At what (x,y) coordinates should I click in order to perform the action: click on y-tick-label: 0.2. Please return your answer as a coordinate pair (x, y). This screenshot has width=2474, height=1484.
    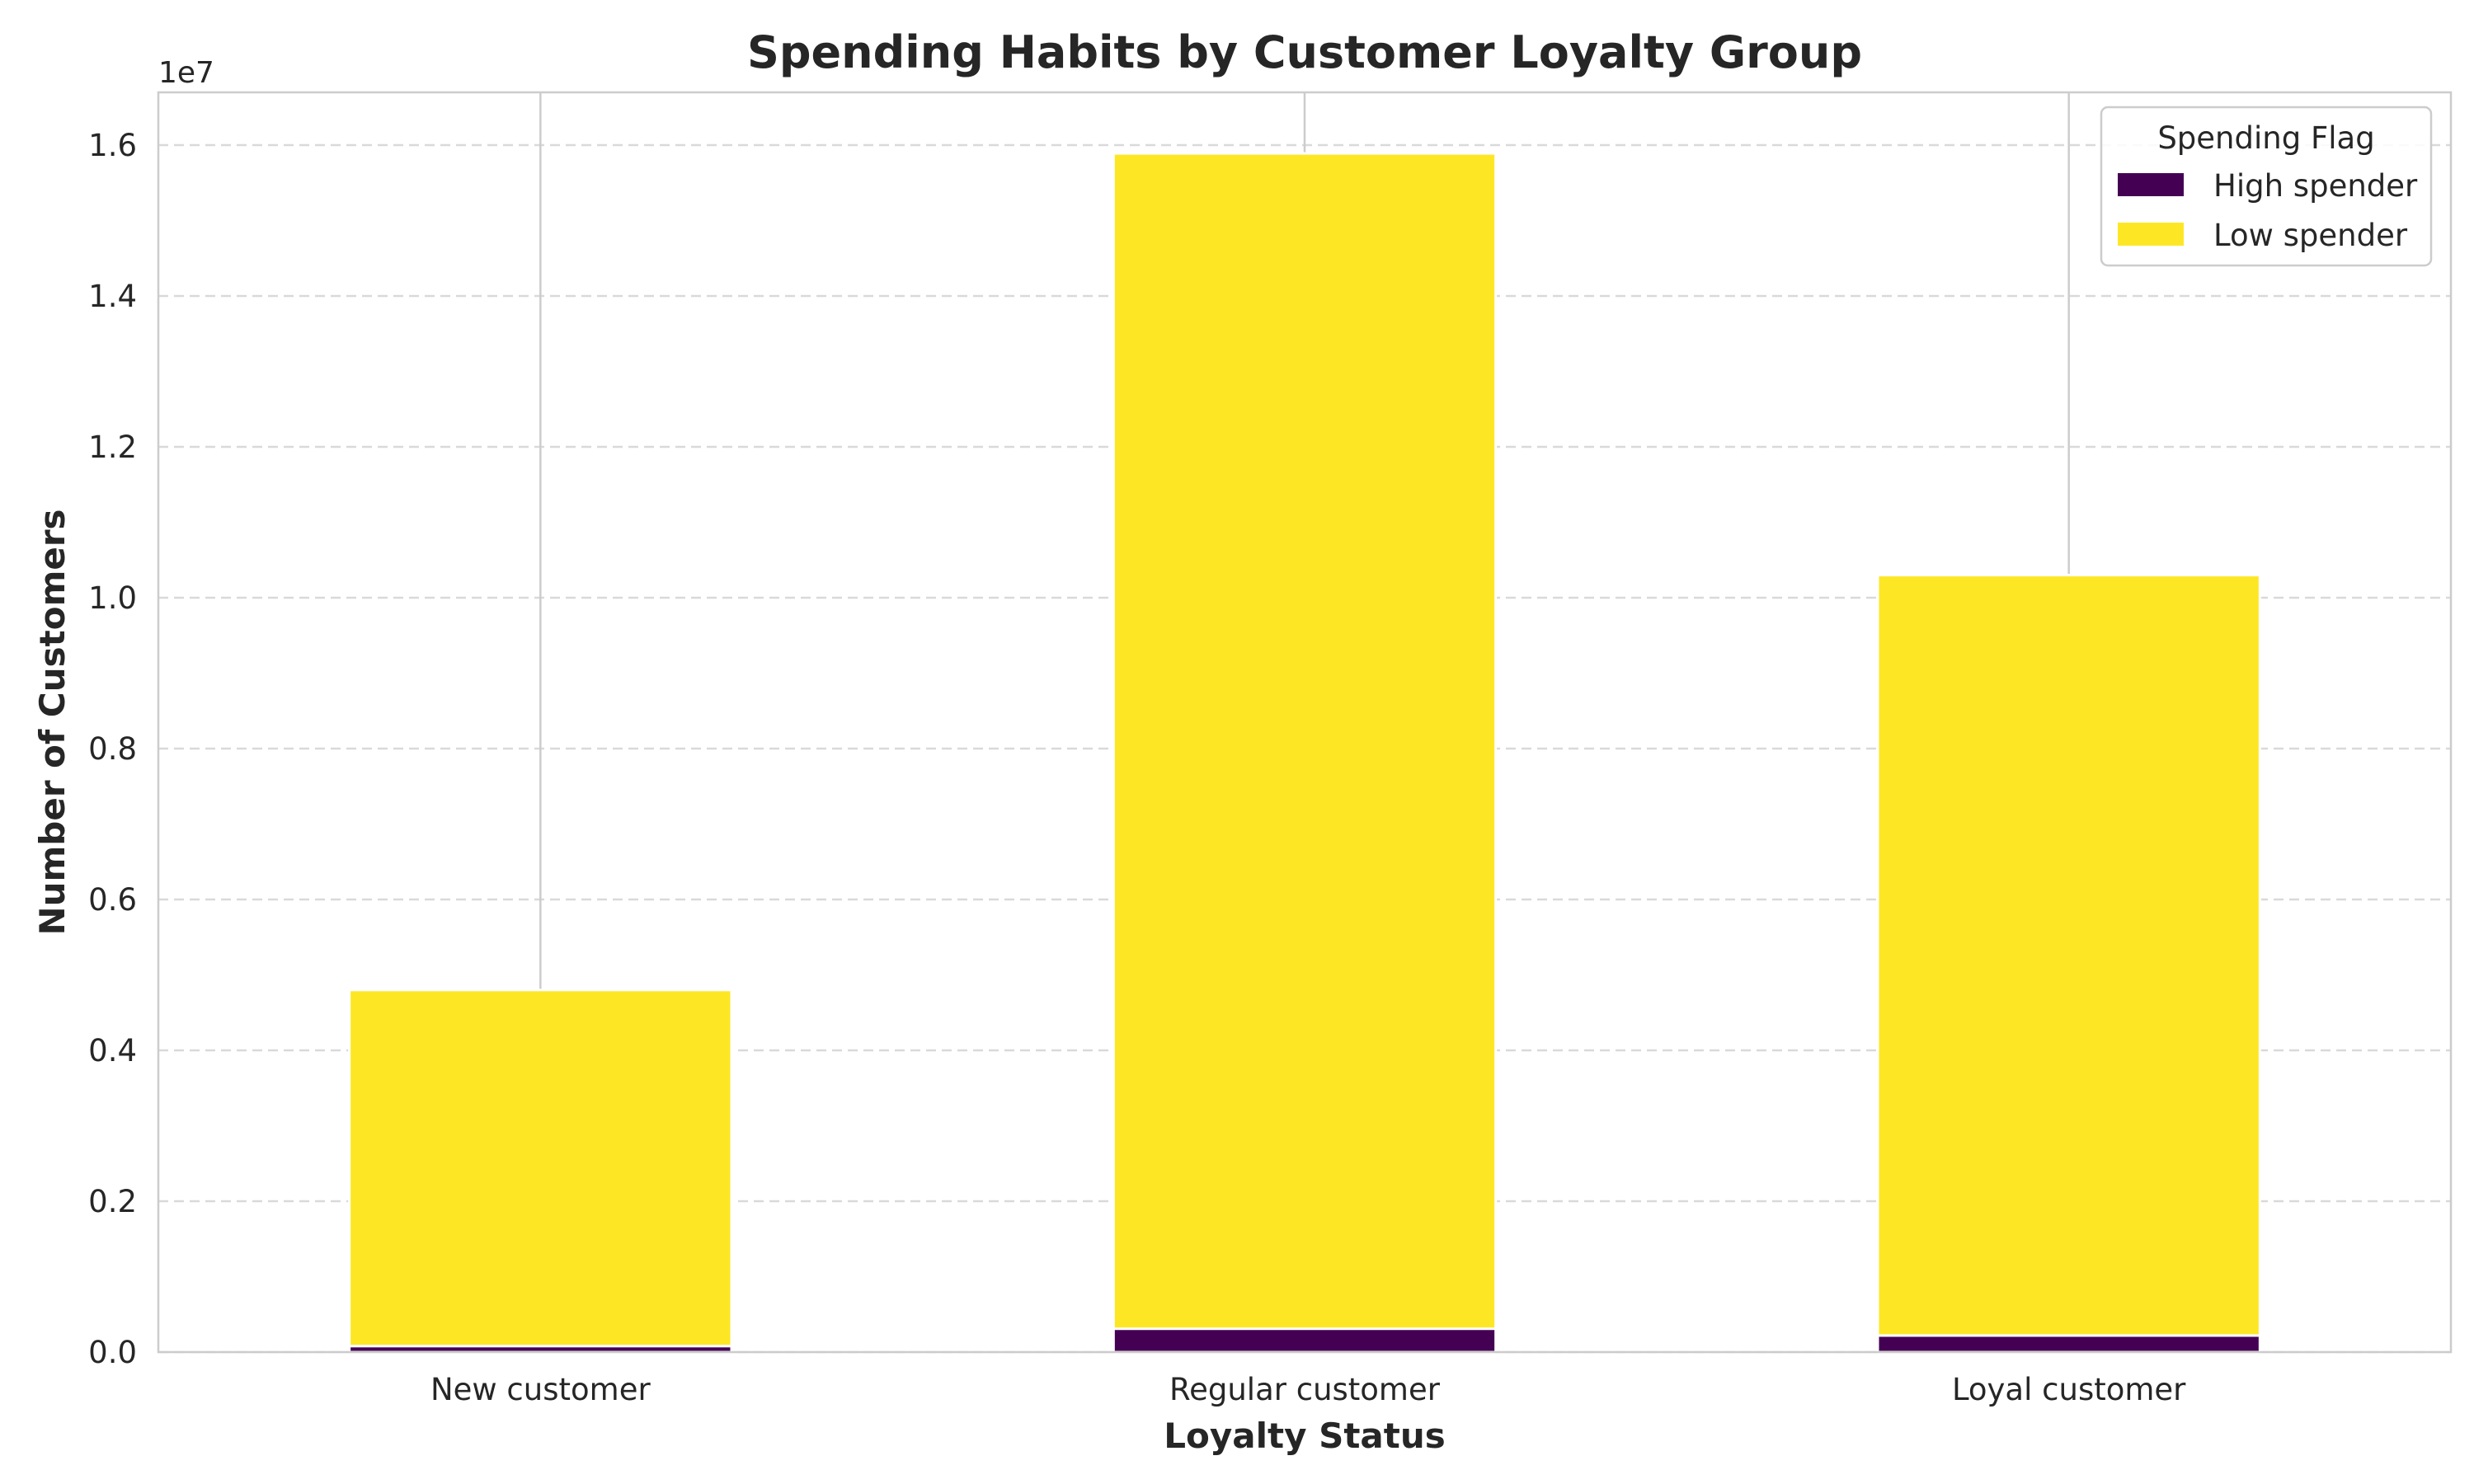
    Looking at the image, I should click on (112, 1201).